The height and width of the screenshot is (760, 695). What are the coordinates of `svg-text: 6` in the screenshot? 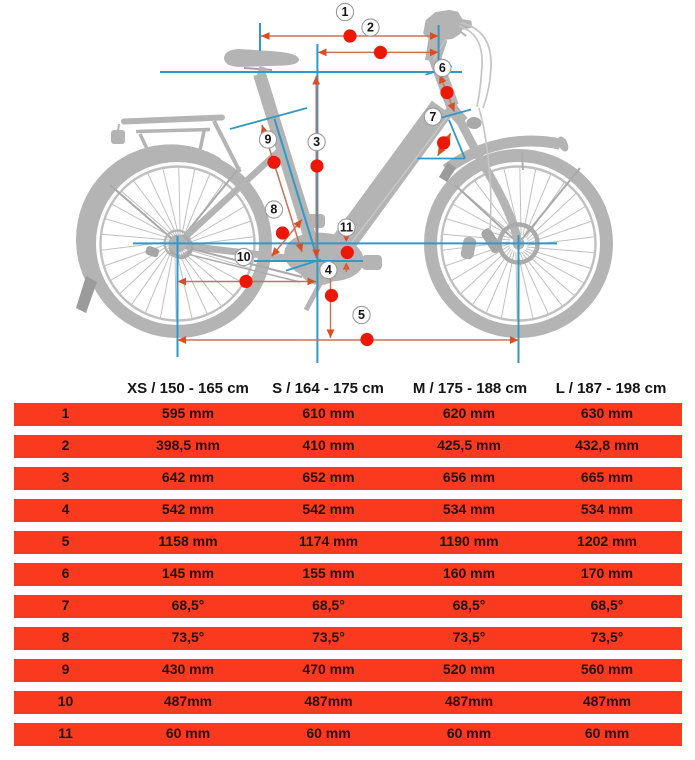 It's located at (442, 68).